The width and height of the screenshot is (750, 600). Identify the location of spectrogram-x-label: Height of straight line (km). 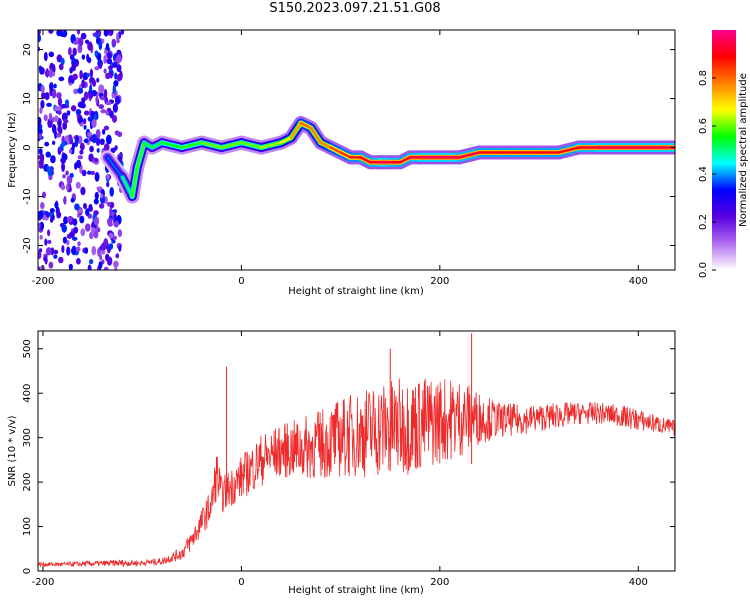
(356, 291).